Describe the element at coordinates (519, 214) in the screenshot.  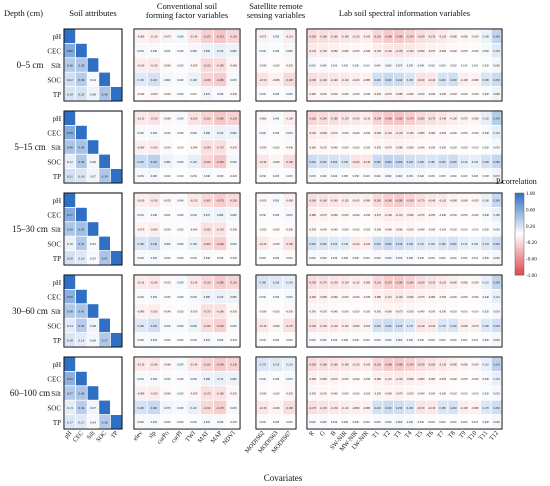
I see `colorbar-segment` at that location.